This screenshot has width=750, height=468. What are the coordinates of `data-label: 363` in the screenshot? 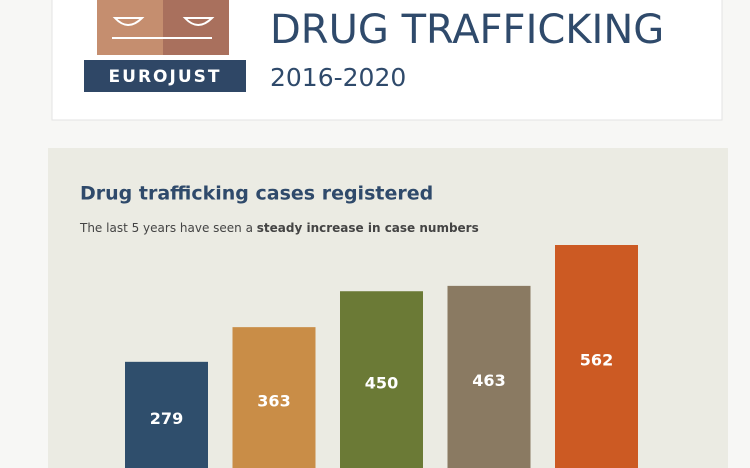 It's located at (273, 401).